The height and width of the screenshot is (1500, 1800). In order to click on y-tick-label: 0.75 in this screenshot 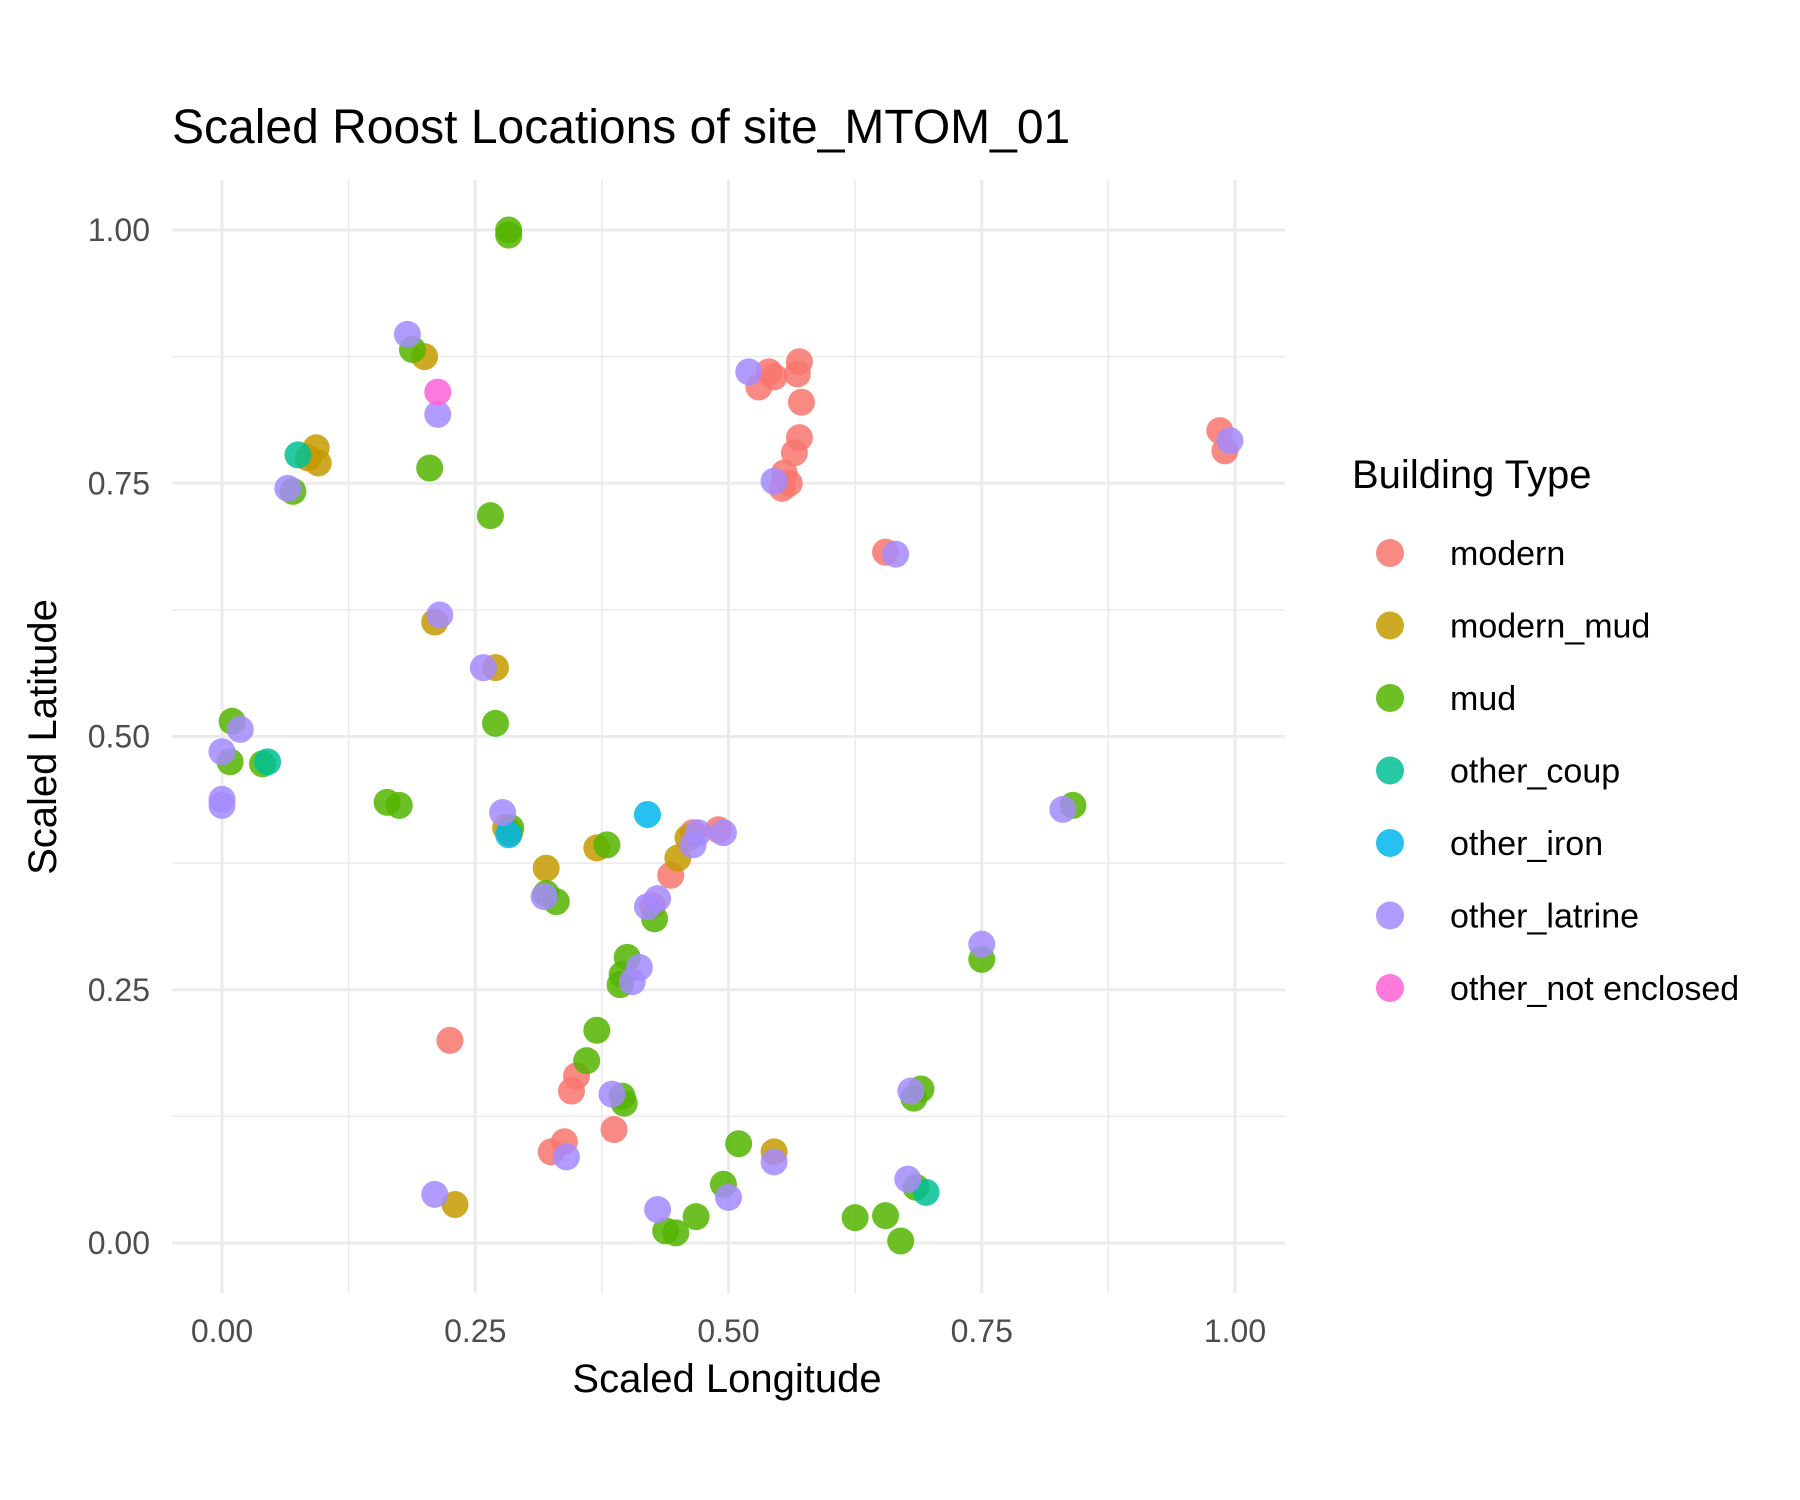, I will do `click(119, 483)`.